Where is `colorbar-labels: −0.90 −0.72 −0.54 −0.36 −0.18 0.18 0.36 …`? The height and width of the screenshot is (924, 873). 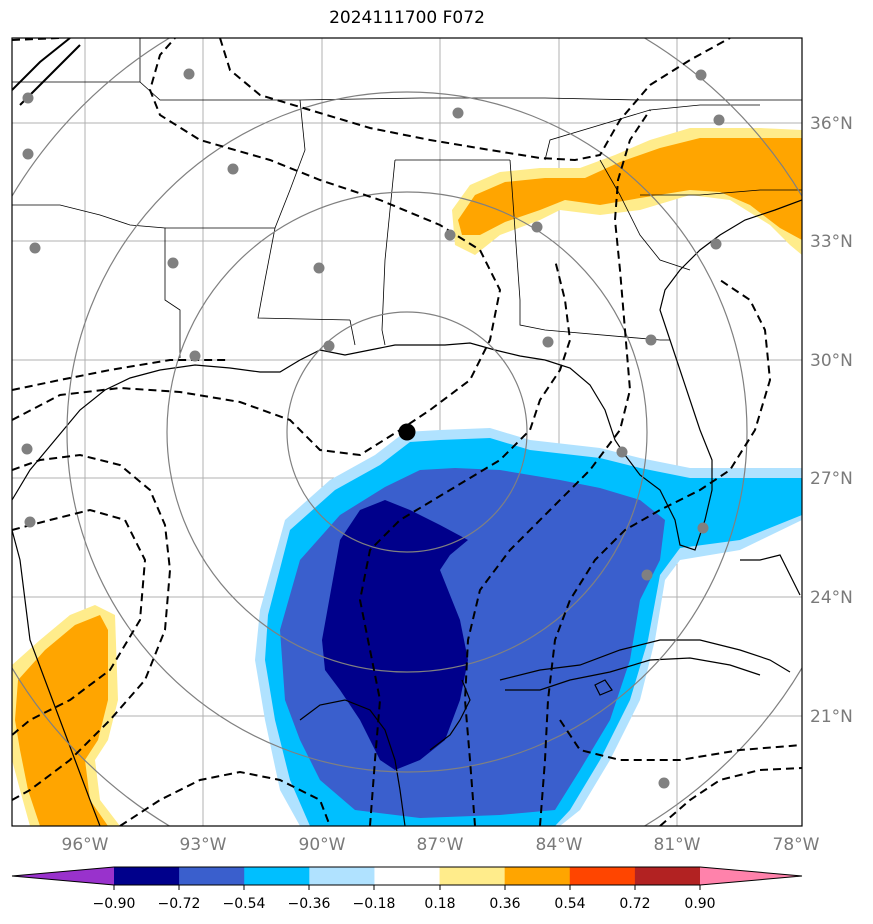
colorbar-labels: −0.90 −0.72 −0.54 −0.36 −0.18 0.18 0.36 … is located at coordinates (404, 904).